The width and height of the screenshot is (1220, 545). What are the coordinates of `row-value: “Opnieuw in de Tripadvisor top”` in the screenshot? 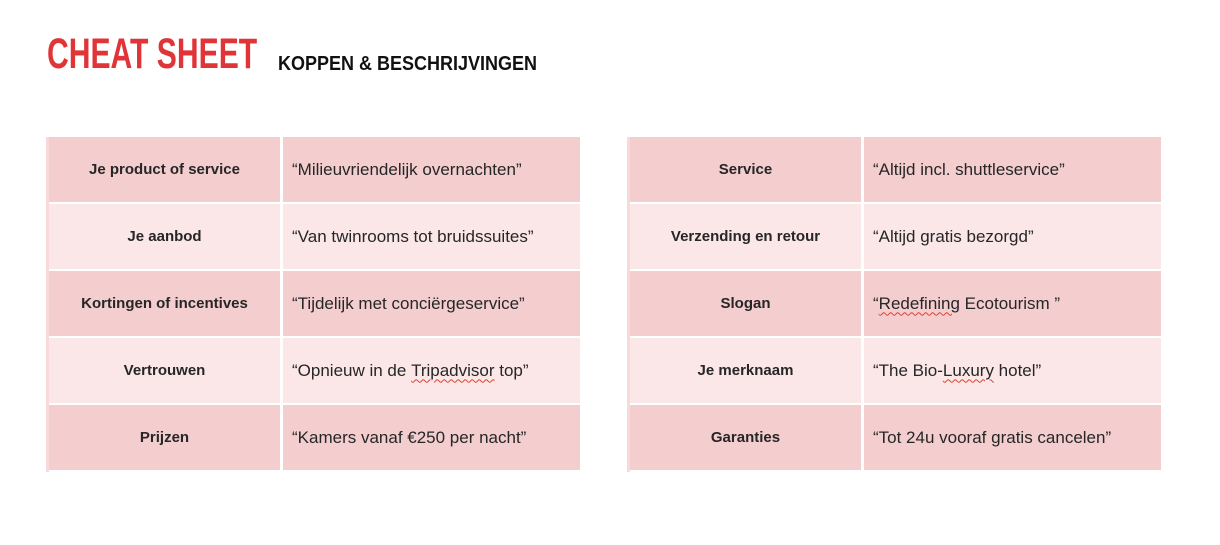 It's located at (431, 370).